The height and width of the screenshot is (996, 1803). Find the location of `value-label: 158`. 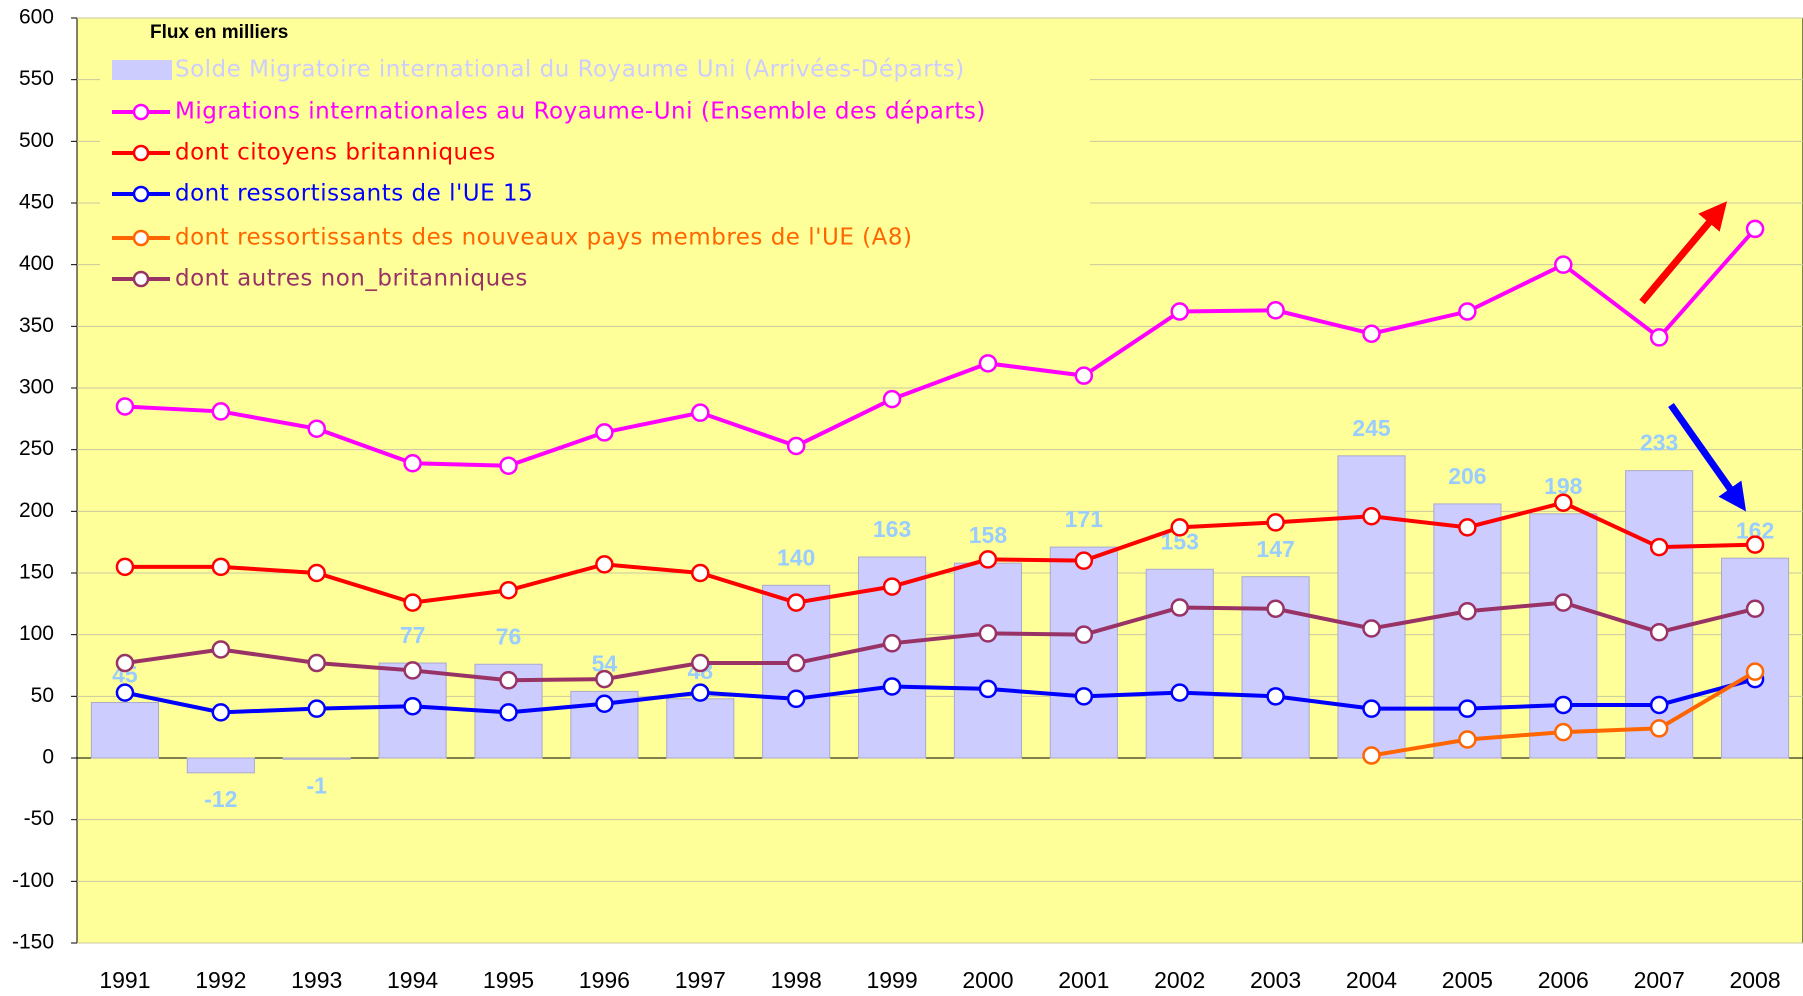

value-label: 158 is located at coordinates (988, 535).